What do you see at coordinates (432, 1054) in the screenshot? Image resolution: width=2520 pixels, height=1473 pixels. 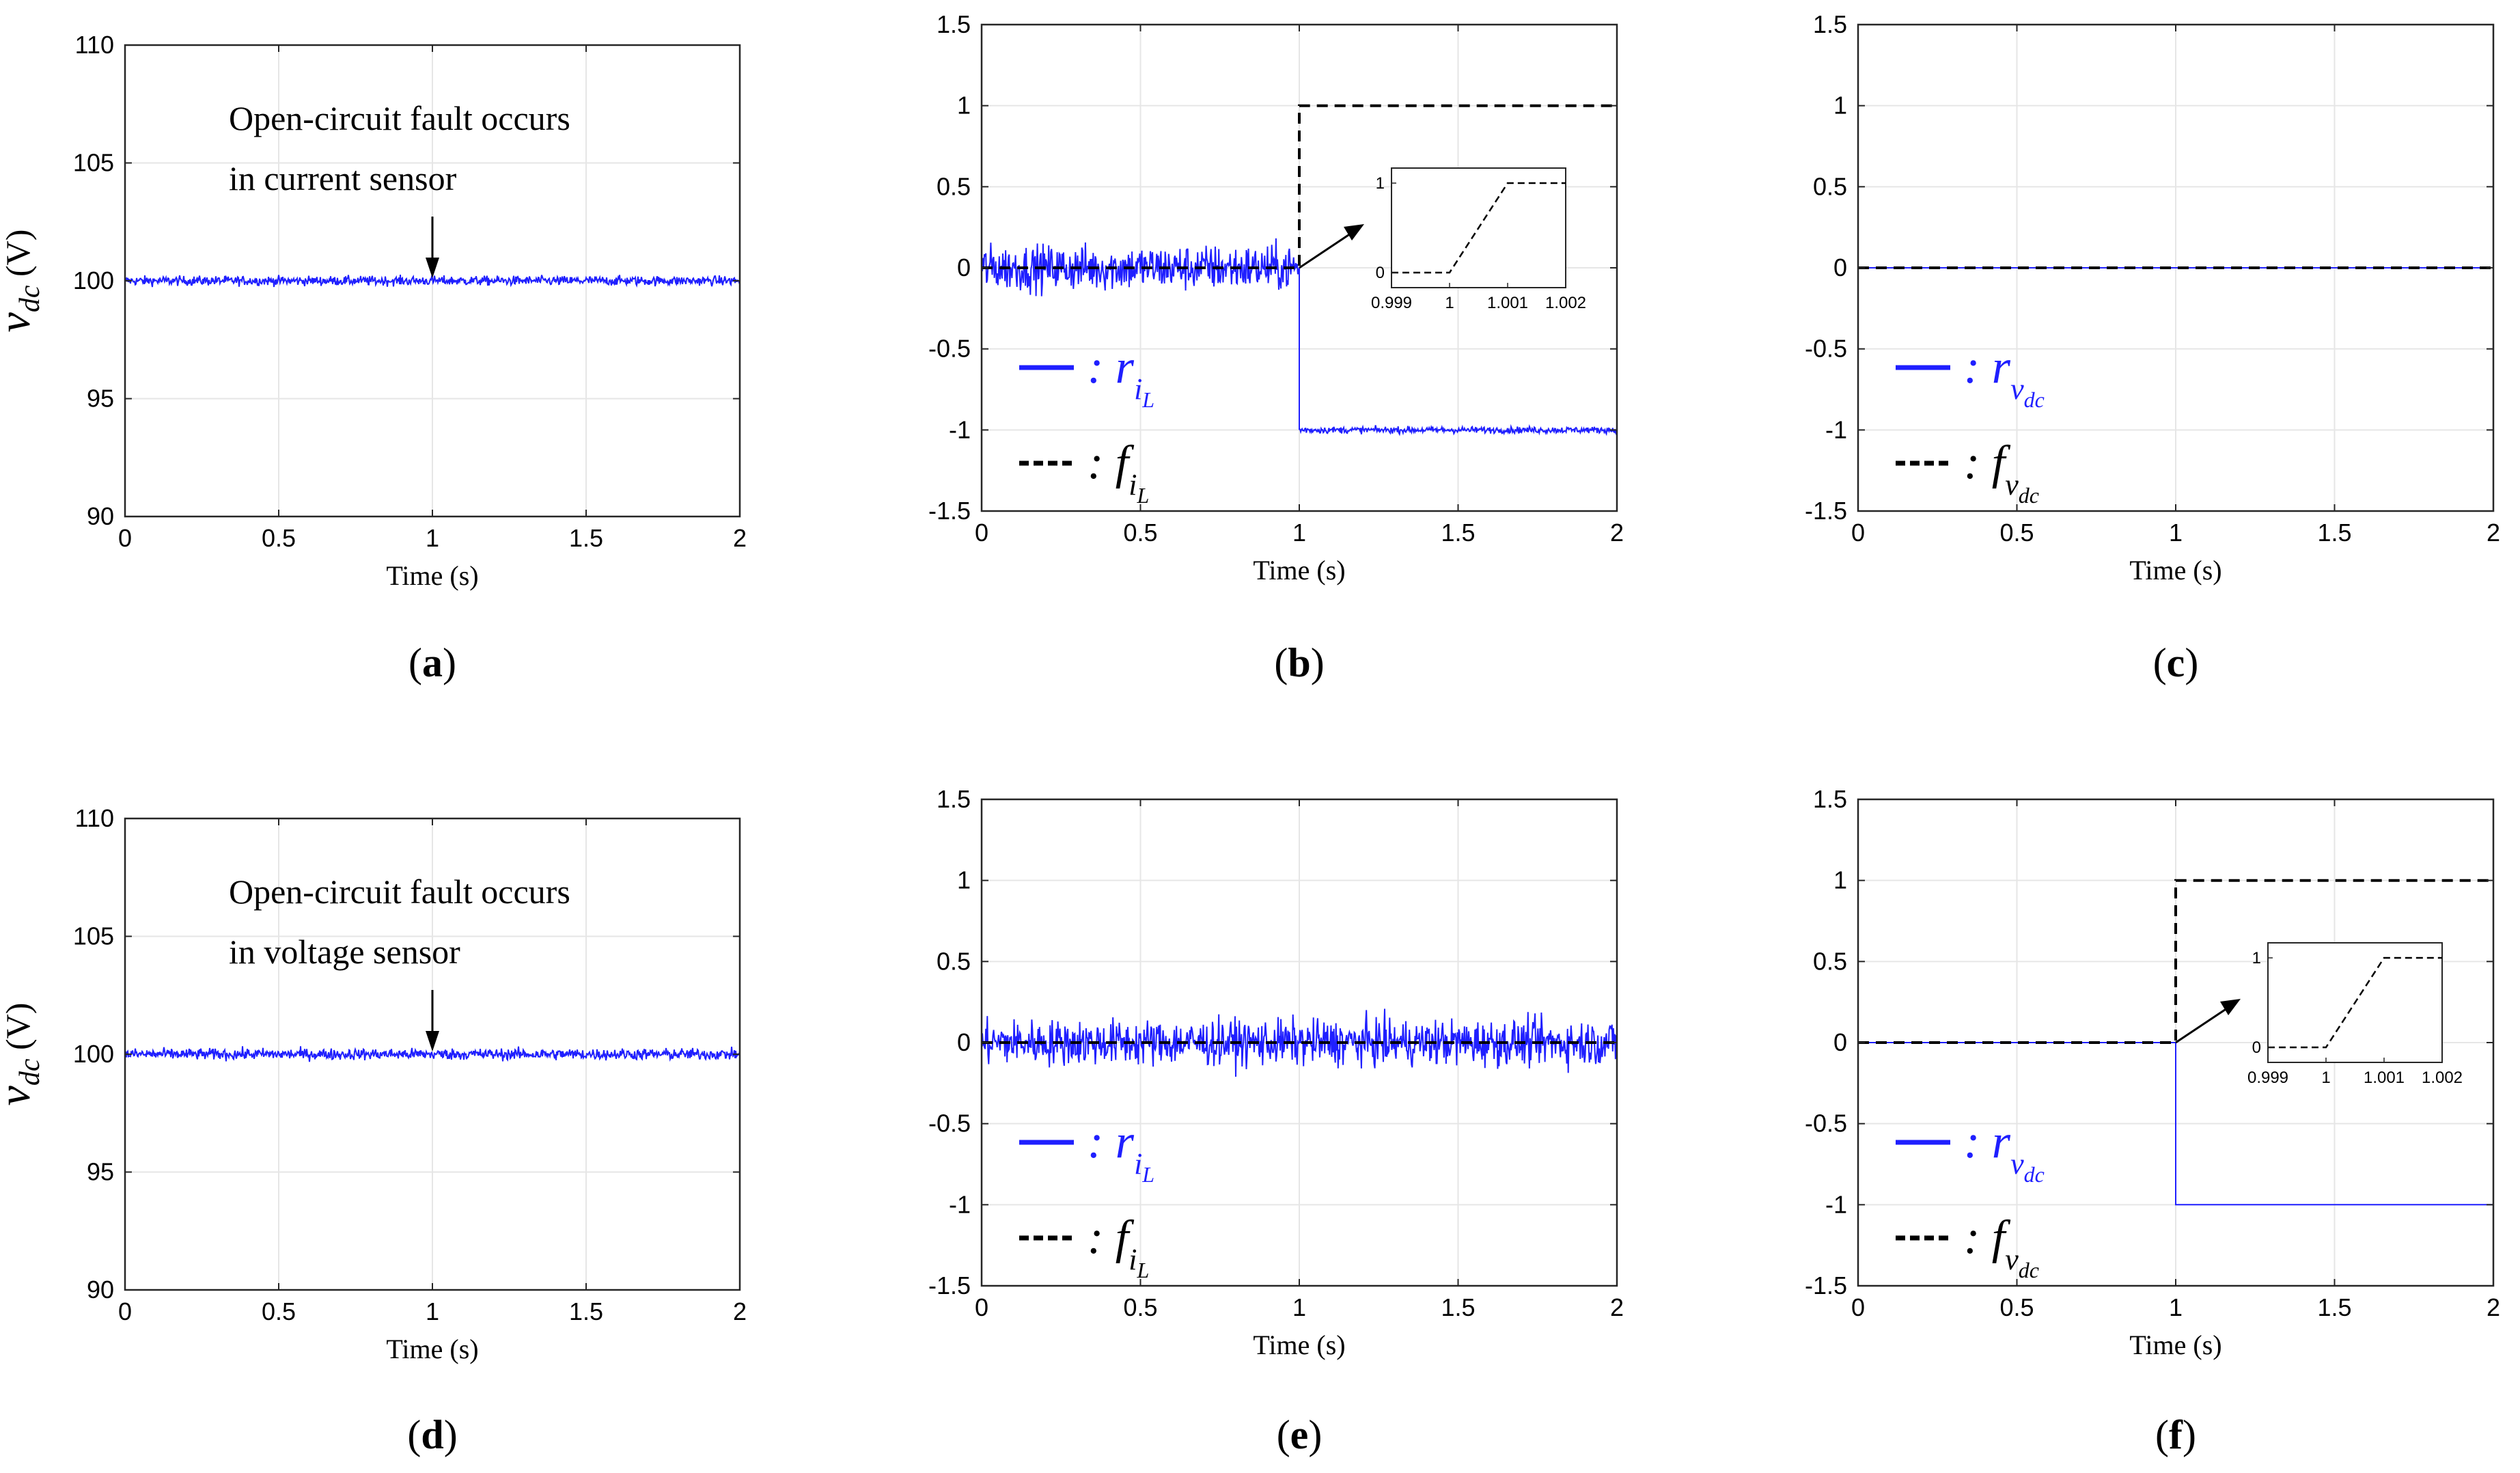 I see `series-v_dc` at bounding box center [432, 1054].